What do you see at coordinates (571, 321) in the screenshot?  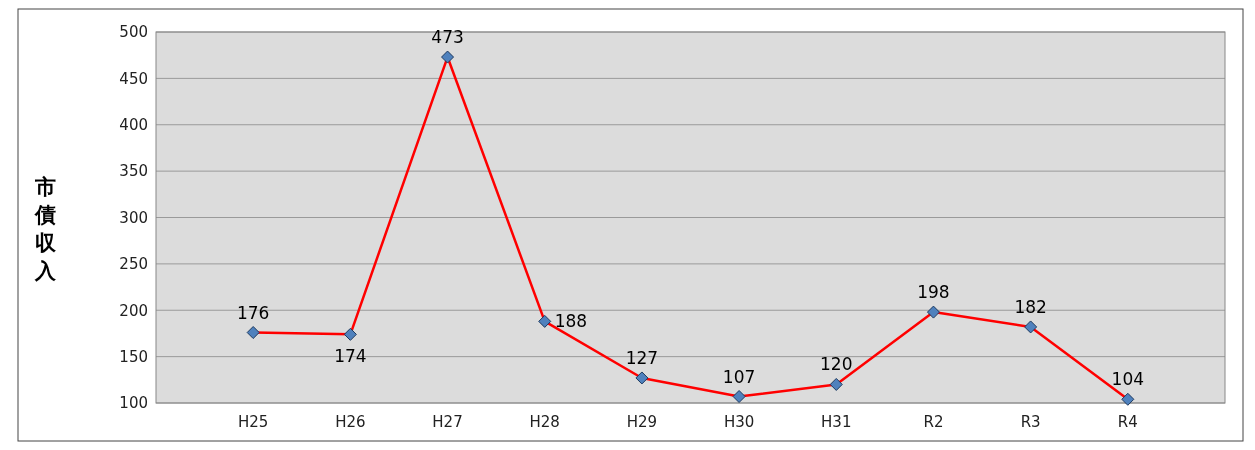 I see `data-label: 188` at bounding box center [571, 321].